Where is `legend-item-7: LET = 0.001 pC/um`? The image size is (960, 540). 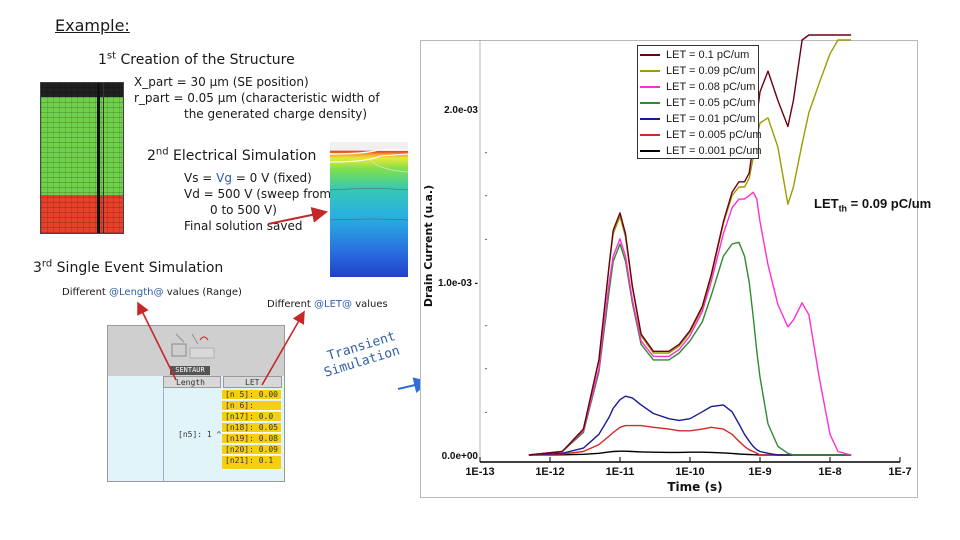
legend-item-7: LET = 0.001 pC/um is located at coordinates (701, 150).